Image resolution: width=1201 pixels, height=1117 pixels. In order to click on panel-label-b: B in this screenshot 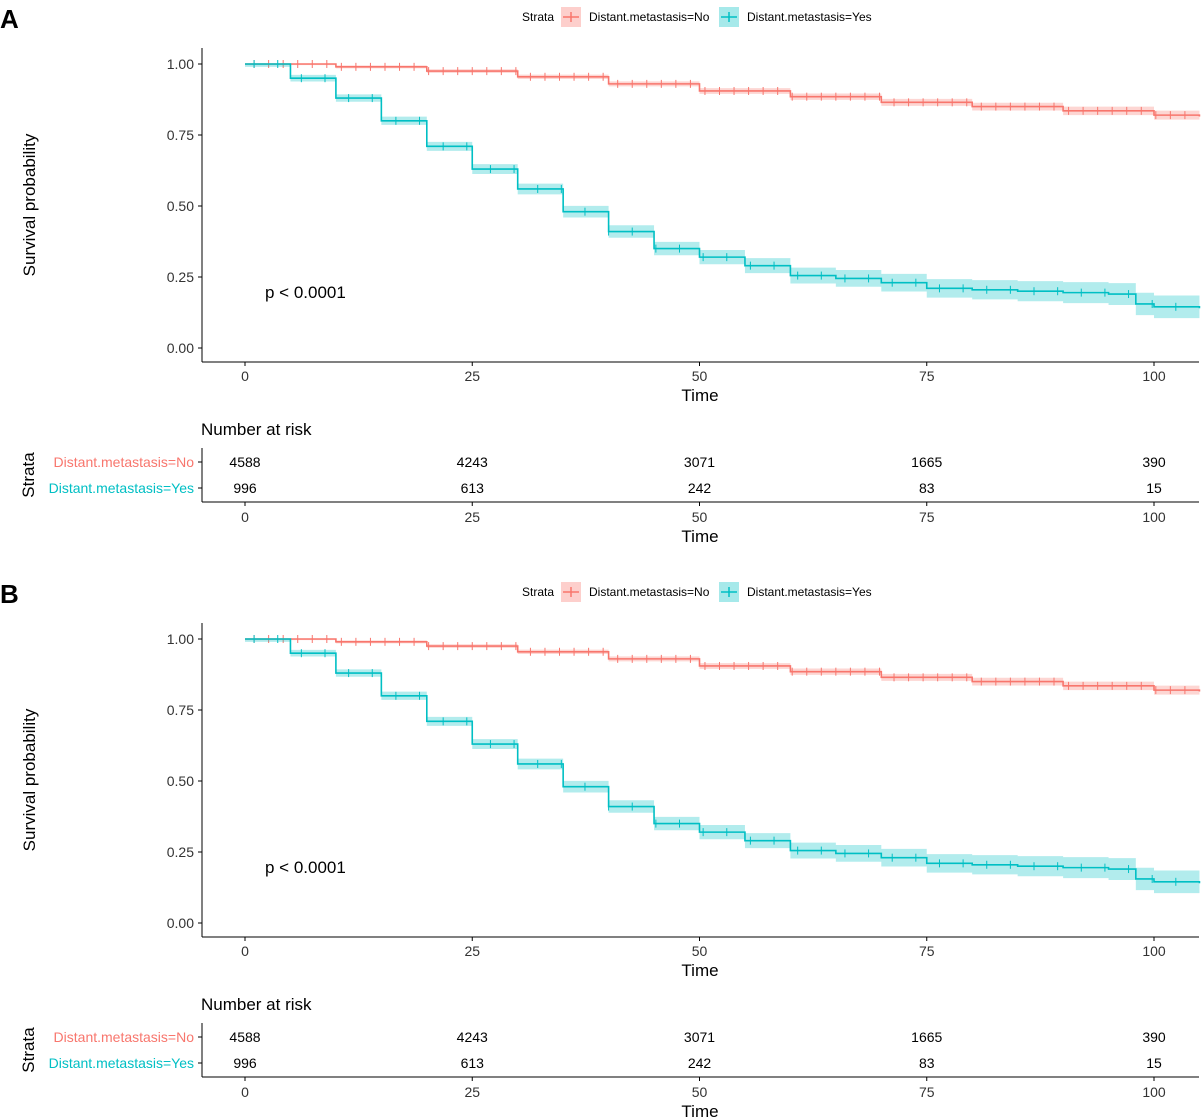, I will do `click(9, 594)`.